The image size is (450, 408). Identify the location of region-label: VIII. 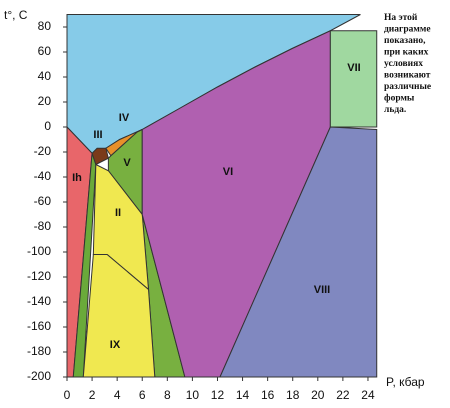
(322, 290).